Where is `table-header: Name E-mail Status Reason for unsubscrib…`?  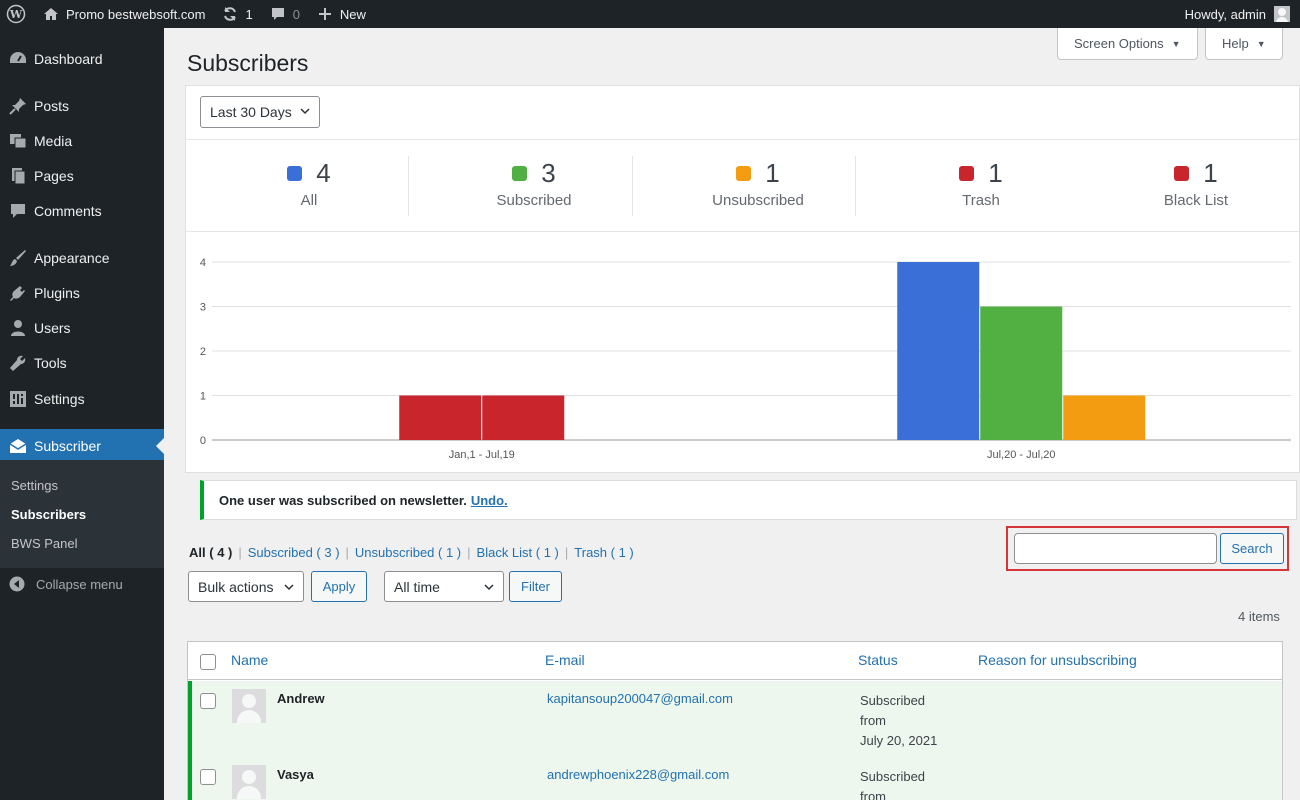
table-header: Name E-mail Status Reason for unsubscrib… is located at coordinates (735, 661).